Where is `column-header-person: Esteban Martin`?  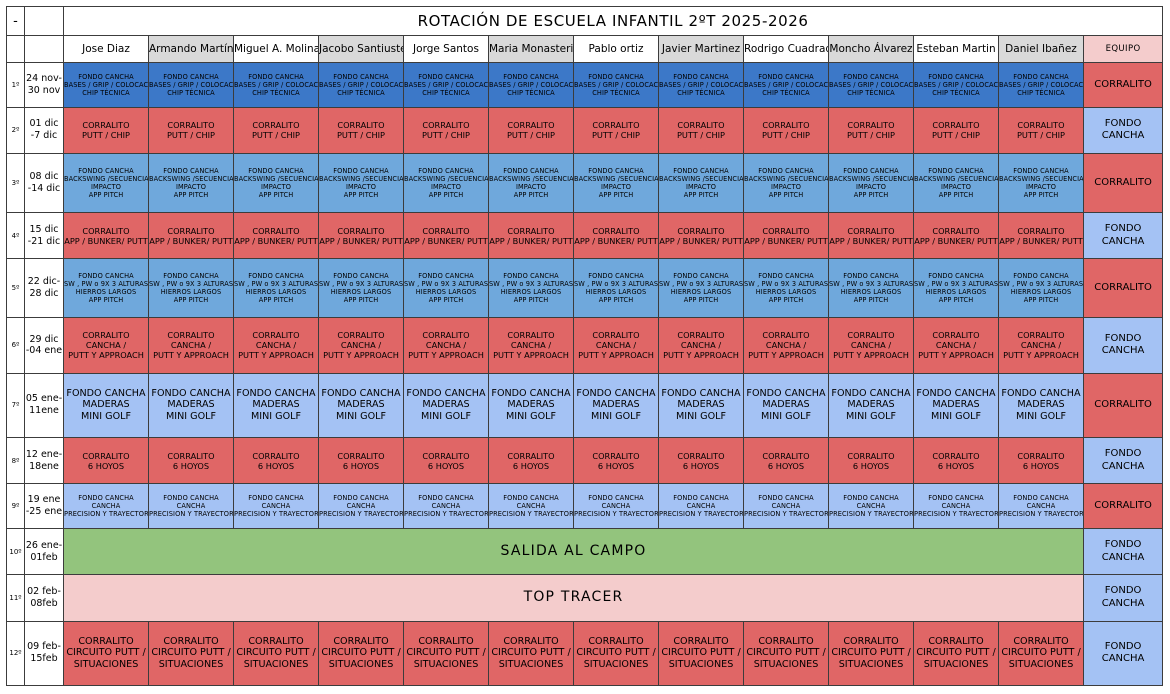 column-header-person: Esteban Martin is located at coordinates (956, 49).